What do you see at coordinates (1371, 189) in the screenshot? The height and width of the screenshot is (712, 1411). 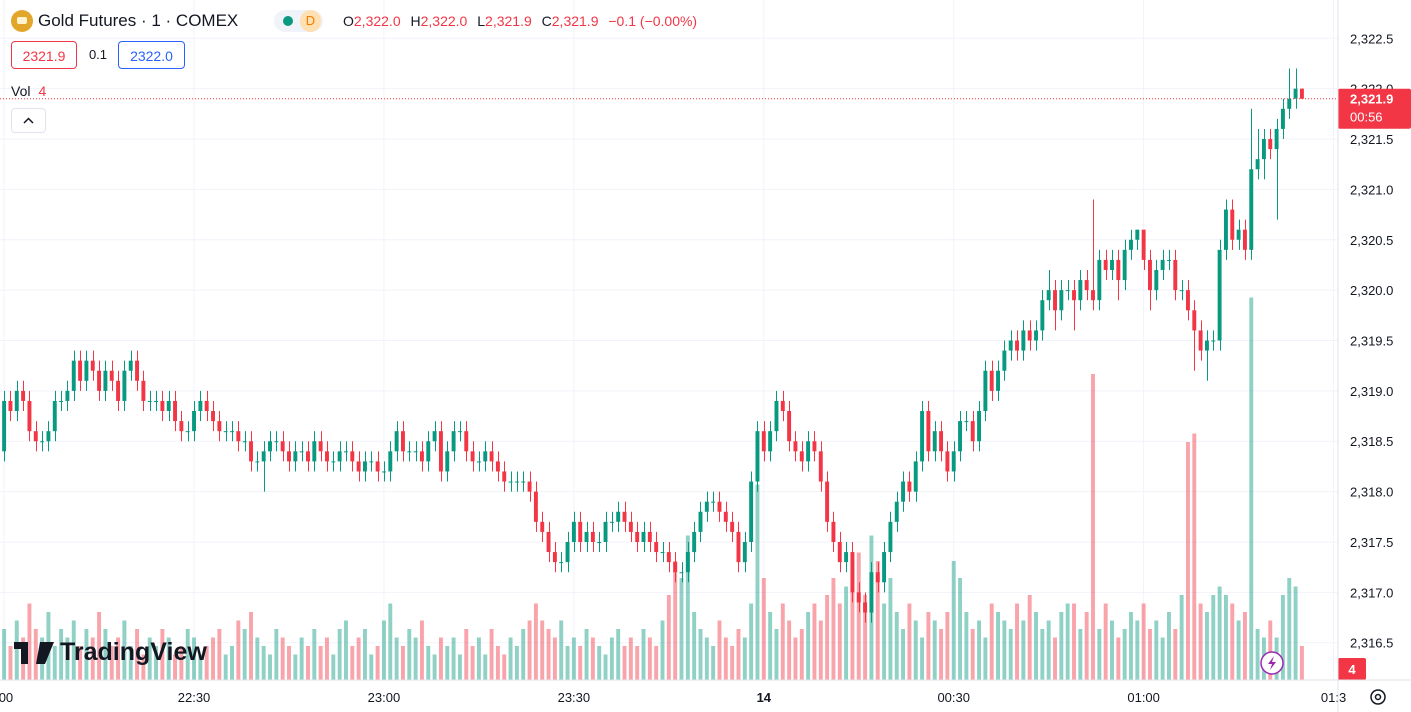 I see `y-tick-label: 2,321.0` at bounding box center [1371, 189].